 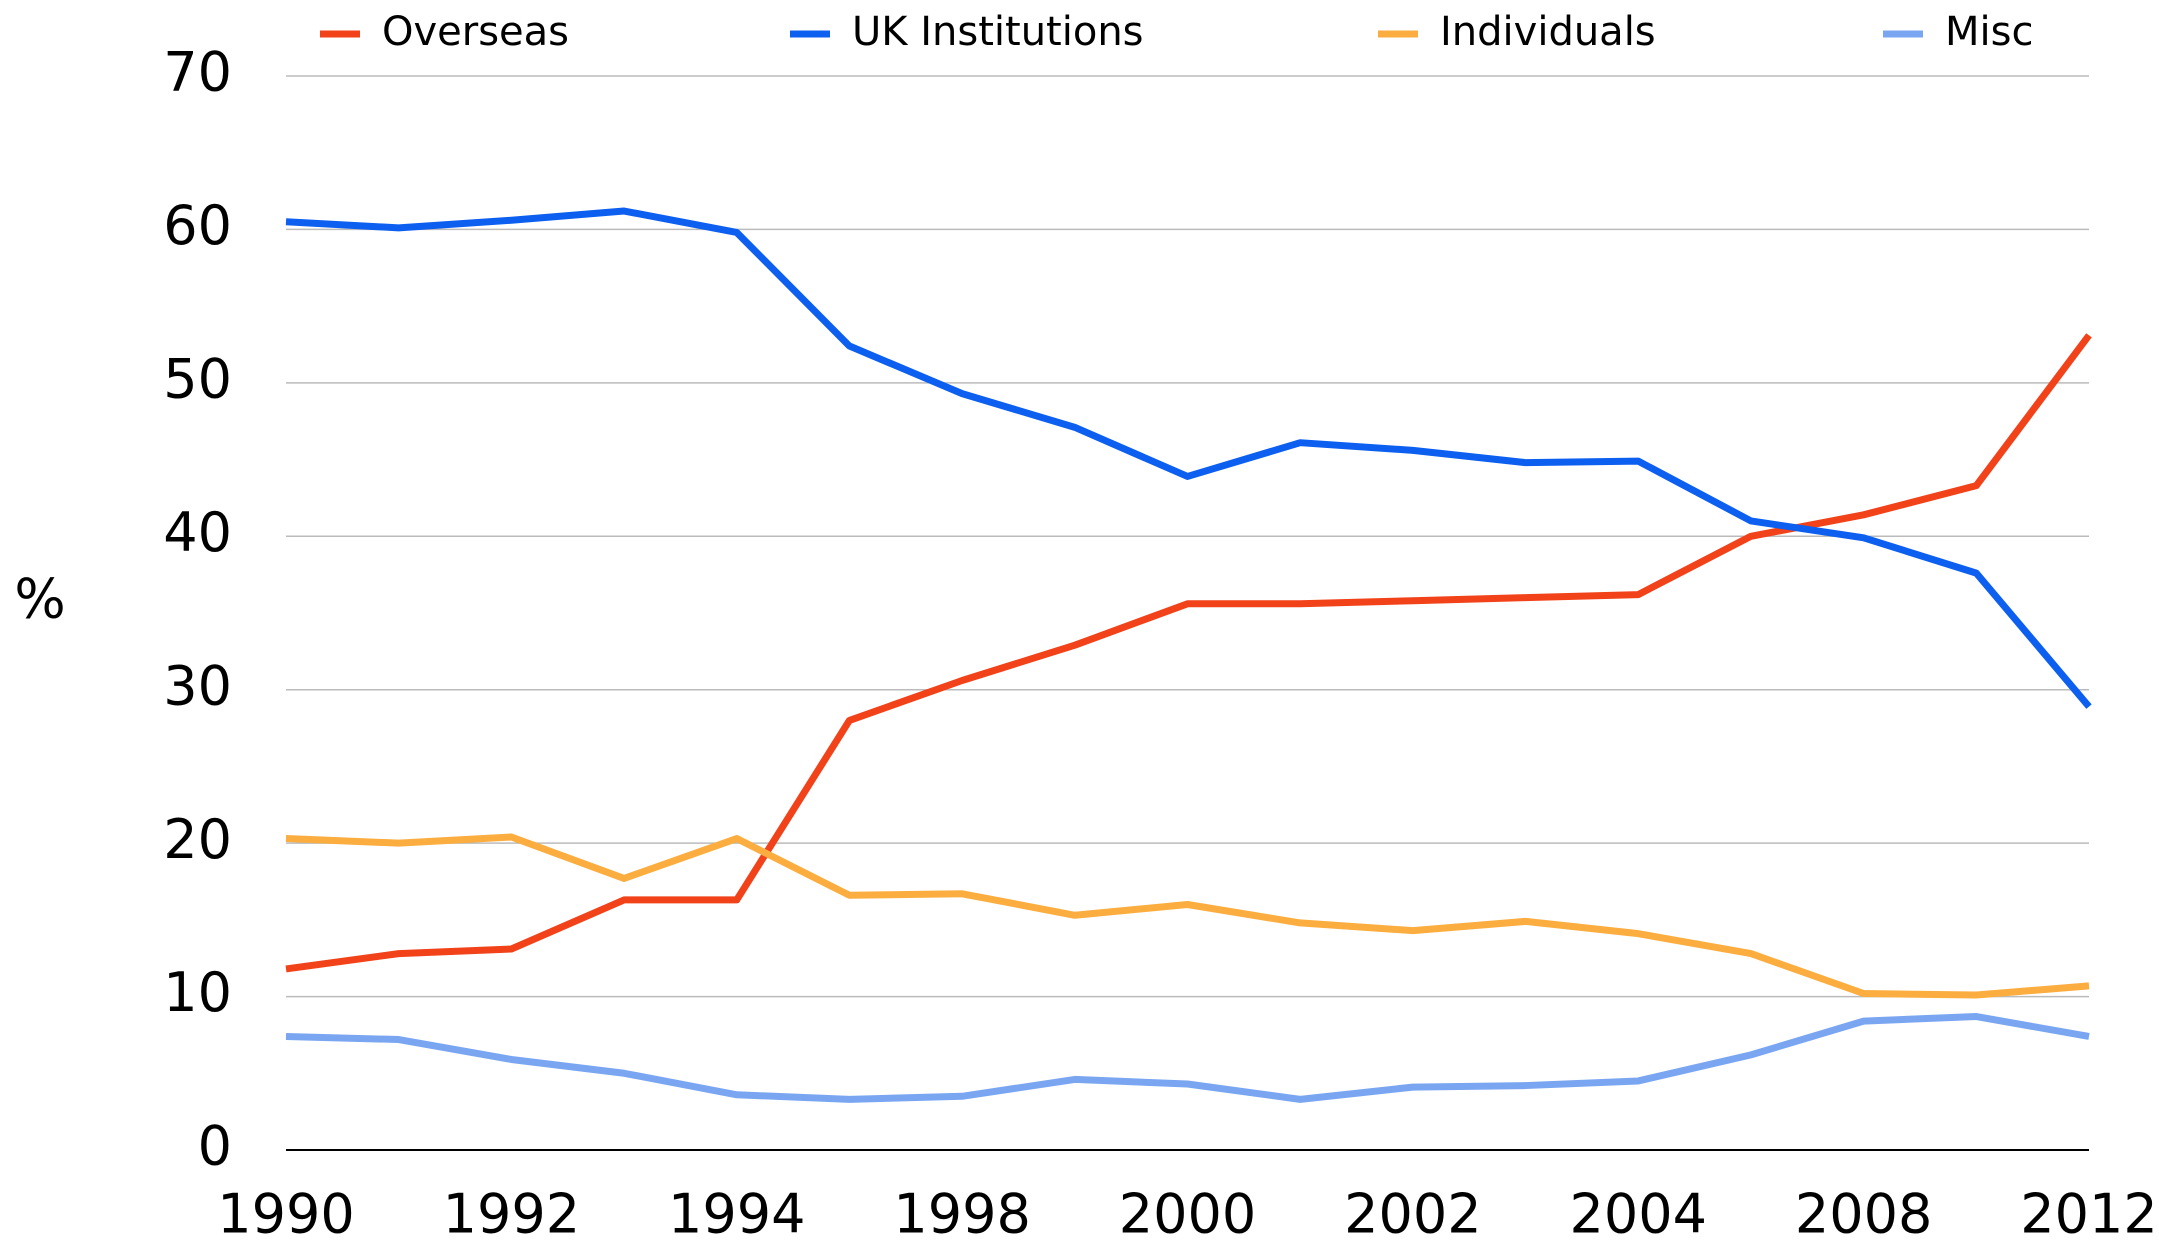 I want to click on y-tick-label: 30, so click(x=197, y=685).